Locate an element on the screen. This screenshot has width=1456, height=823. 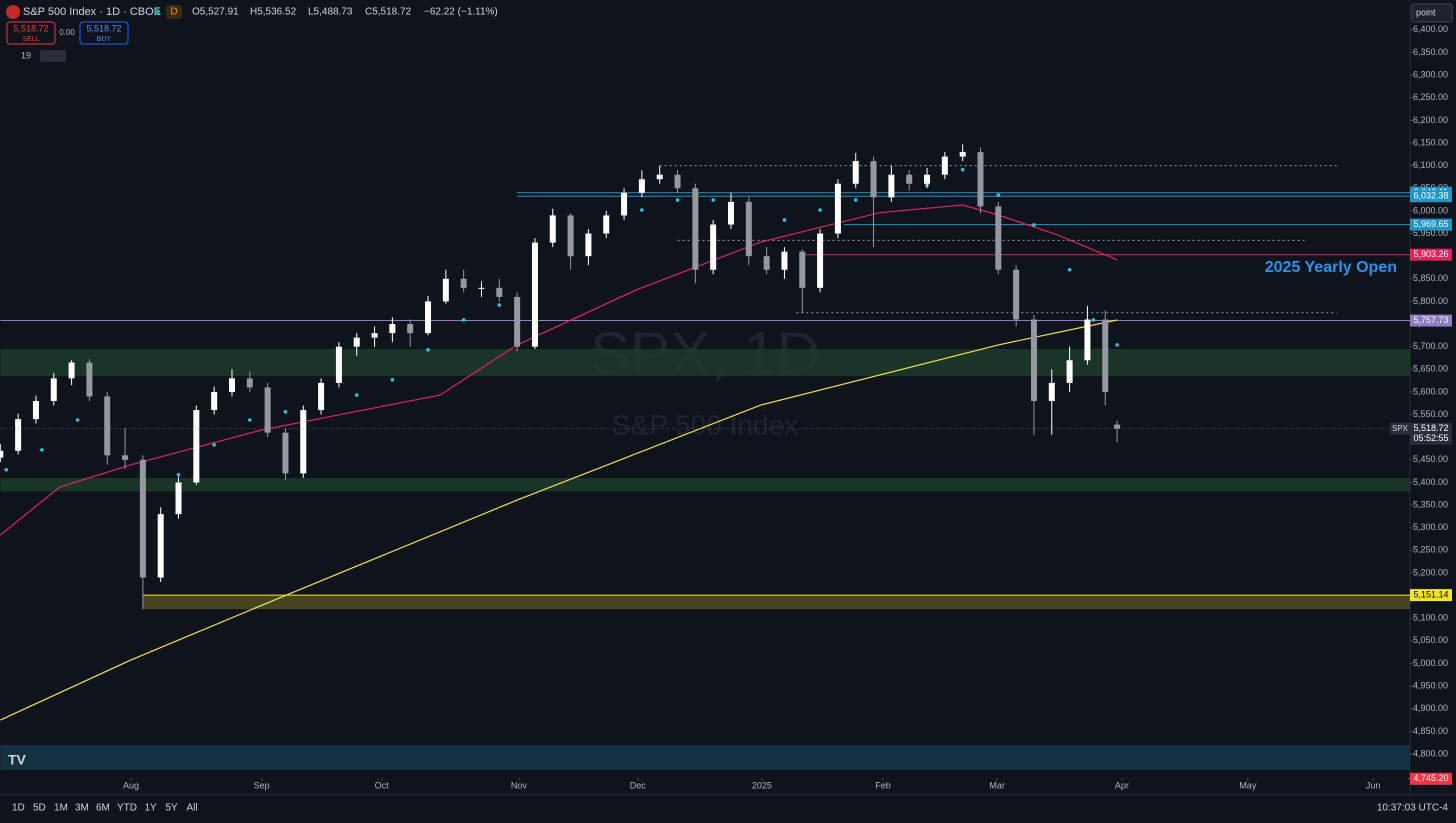
level-label: 5,969.65 is located at coordinates (1430, 224).